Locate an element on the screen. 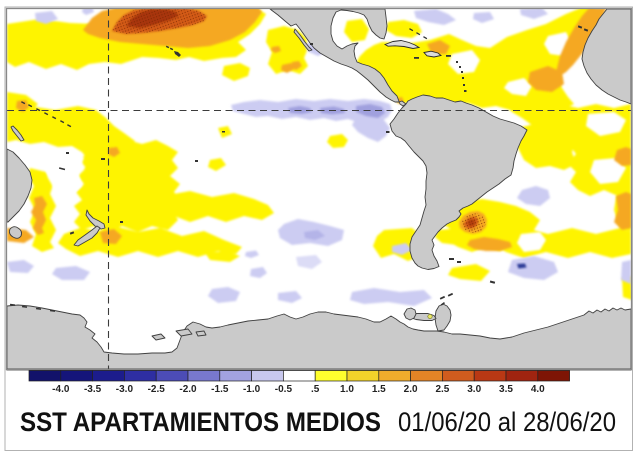 The image size is (640, 464). svg-text: 4.0 is located at coordinates (538, 389).